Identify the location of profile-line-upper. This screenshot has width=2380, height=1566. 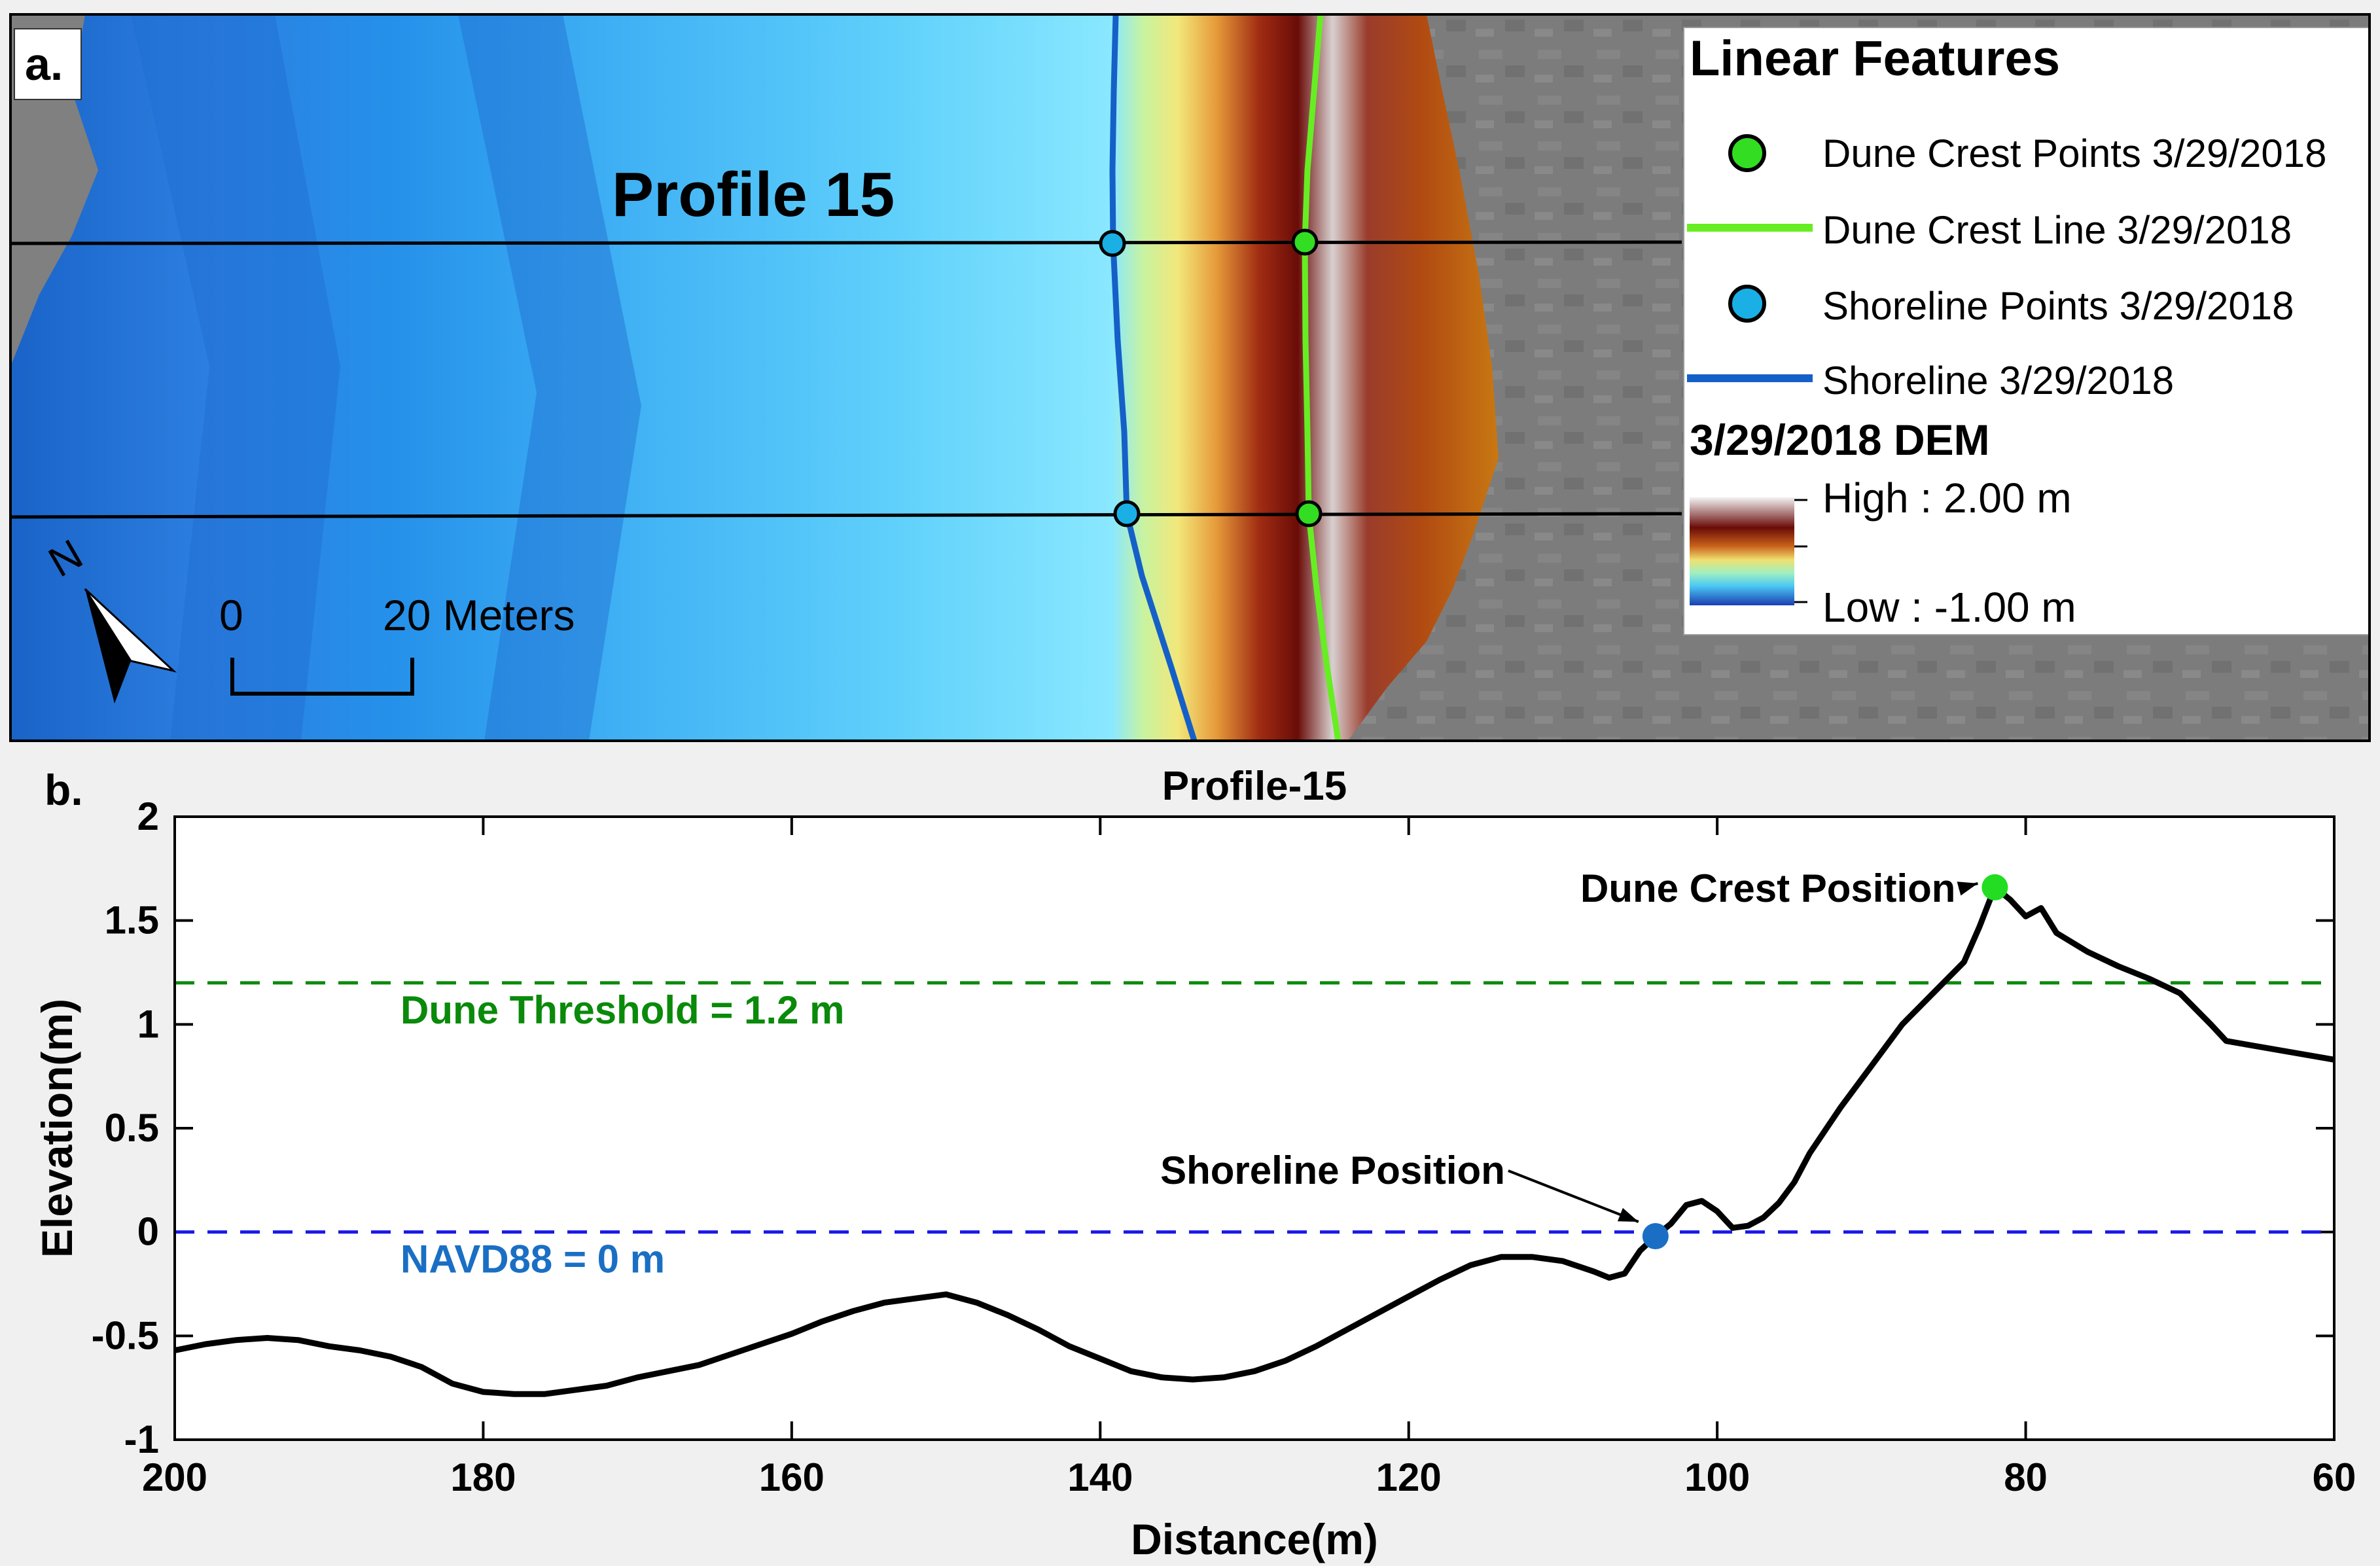
(846, 242).